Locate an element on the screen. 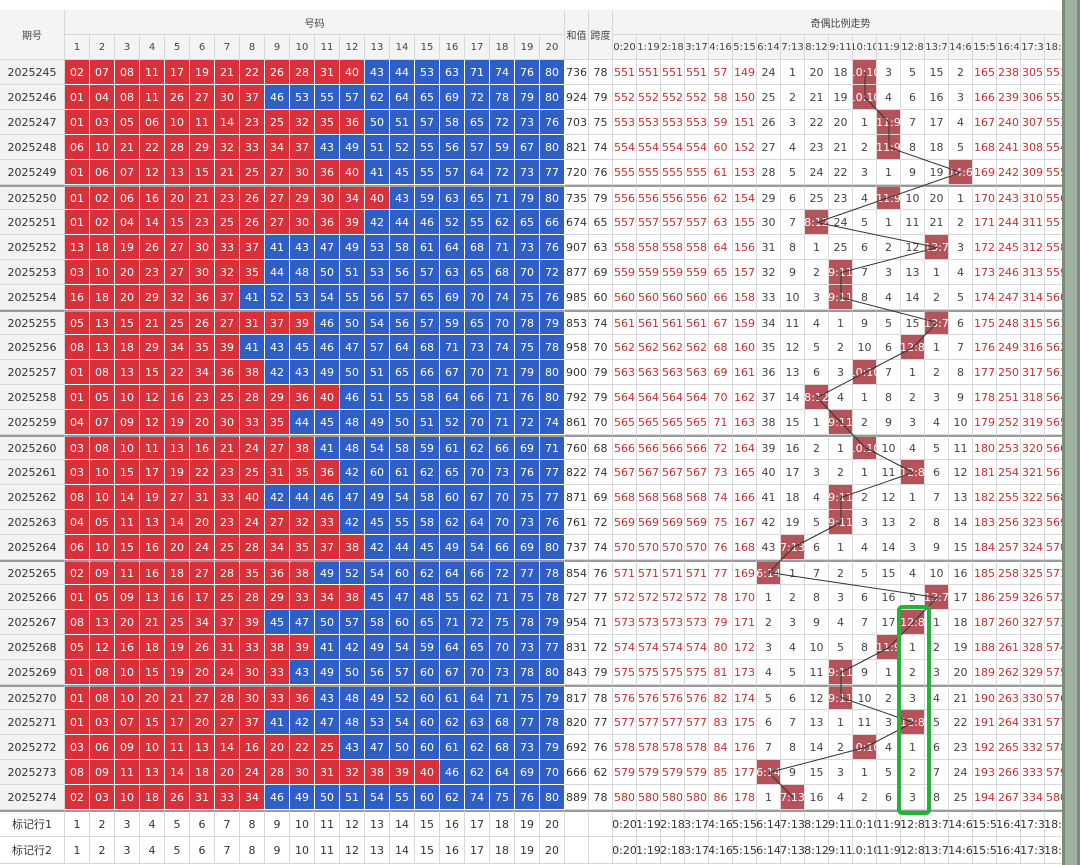 The image size is (1080, 865). number-cell: 49 is located at coordinates (377, 647).